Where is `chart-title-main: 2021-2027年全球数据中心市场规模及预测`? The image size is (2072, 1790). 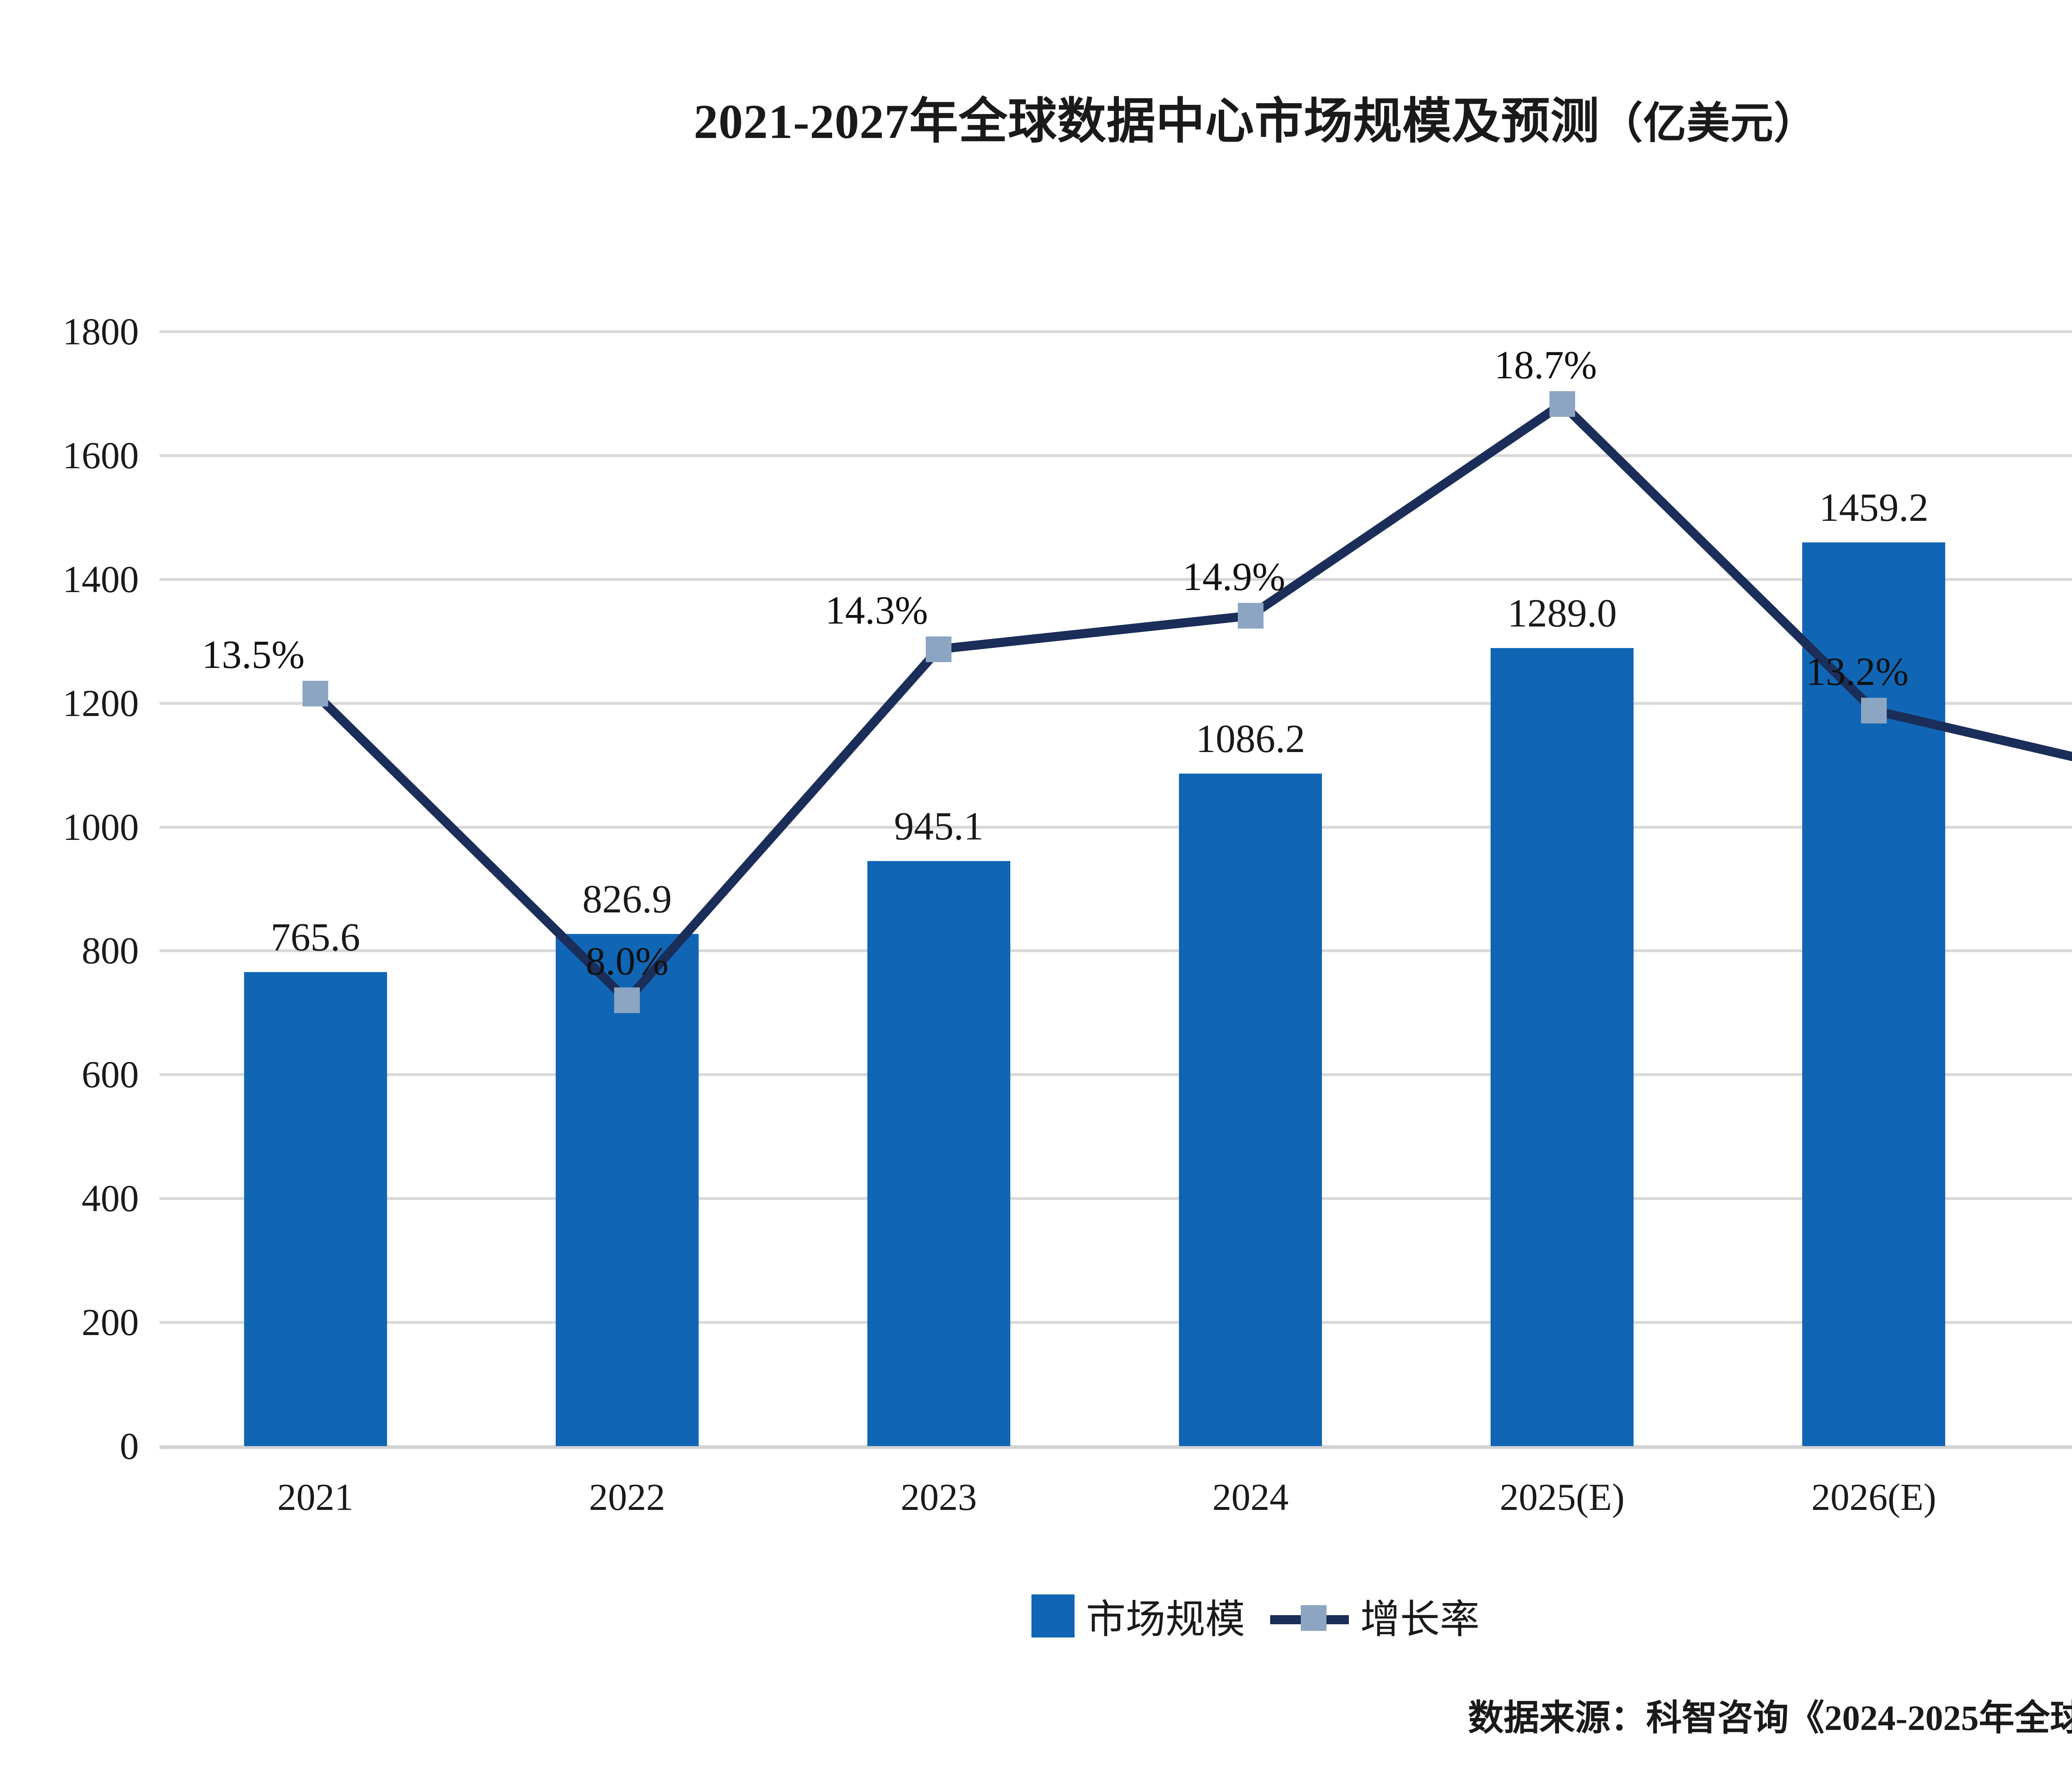 chart-title-main: 2021-2027年全球数据中心市场规模及预测 is located at coordinates (1146, 121).